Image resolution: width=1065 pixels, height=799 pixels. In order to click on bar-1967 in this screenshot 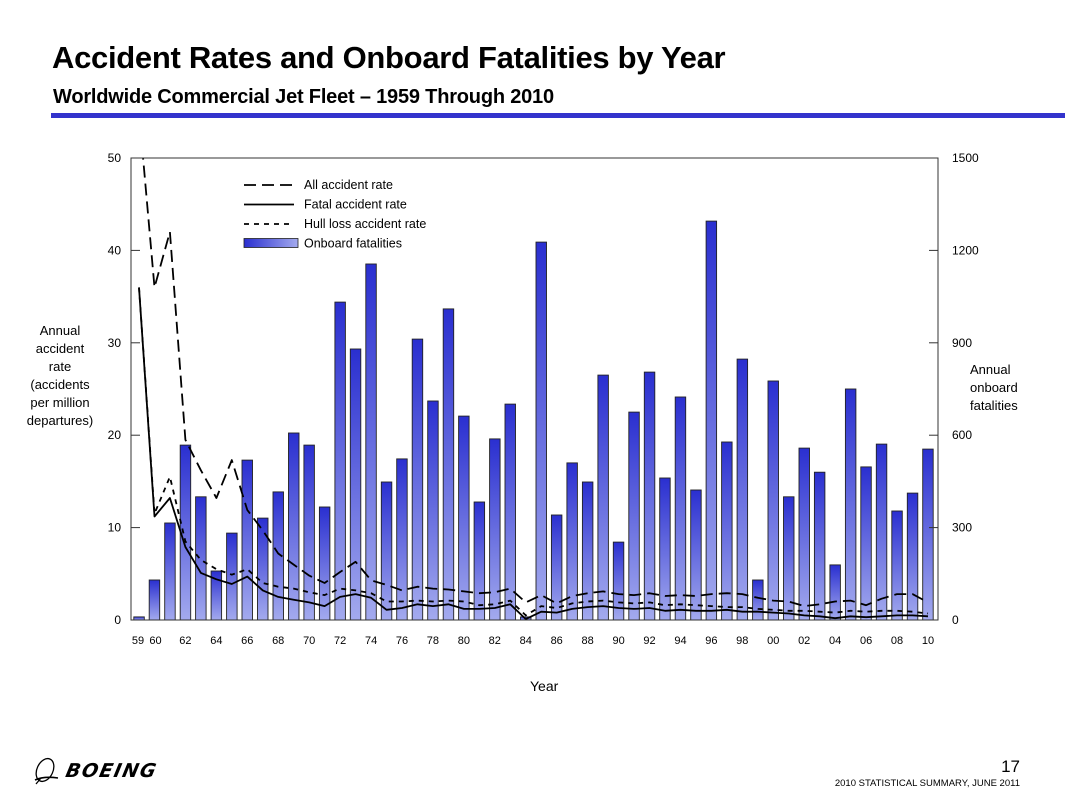, I will do `click(263, 569)`.